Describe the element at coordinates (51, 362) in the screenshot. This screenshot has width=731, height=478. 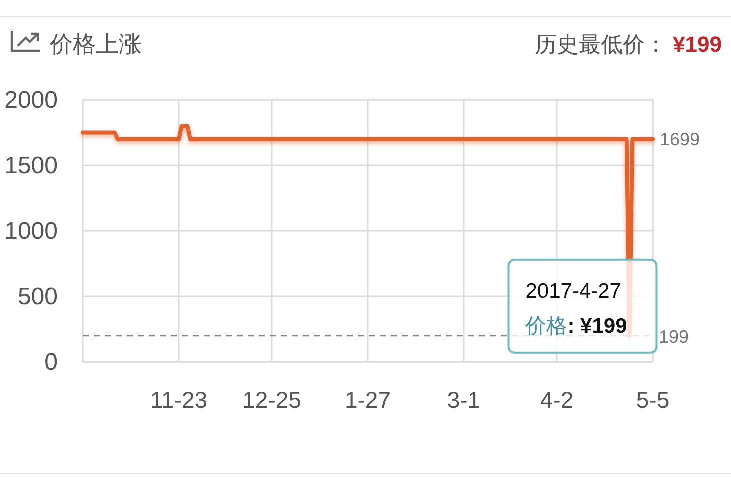
I see `y-tick-label: 0` at that location.